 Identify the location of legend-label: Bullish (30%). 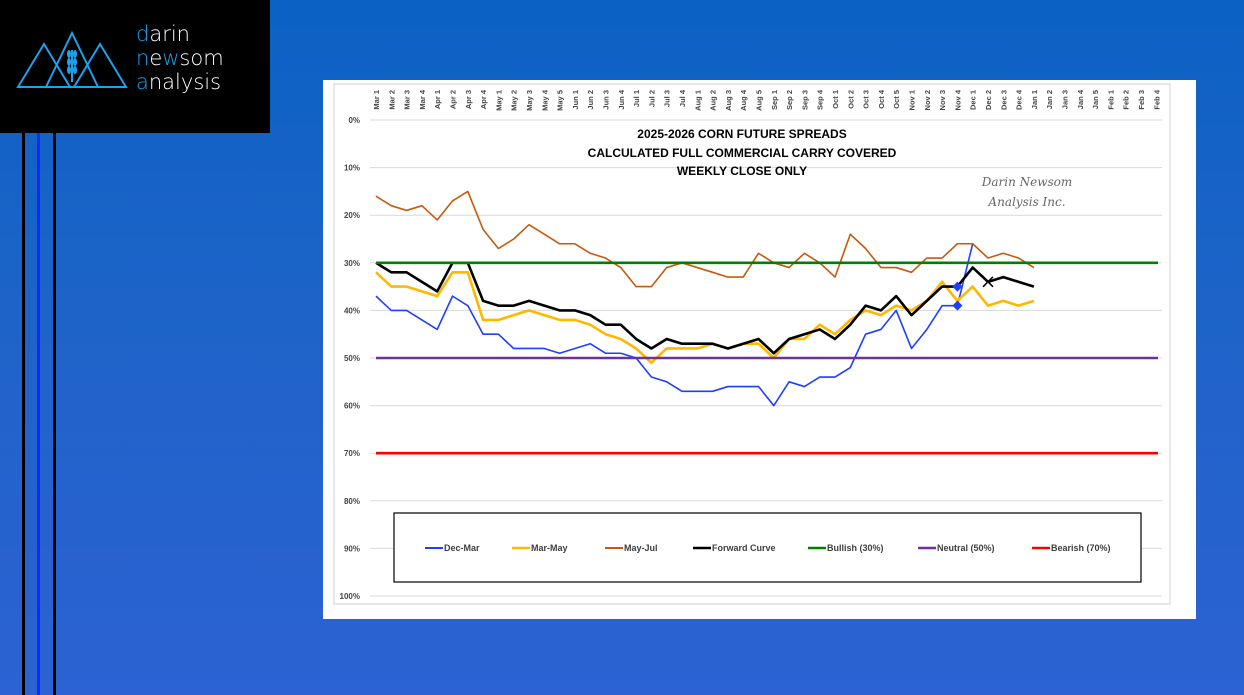
(855, 548).